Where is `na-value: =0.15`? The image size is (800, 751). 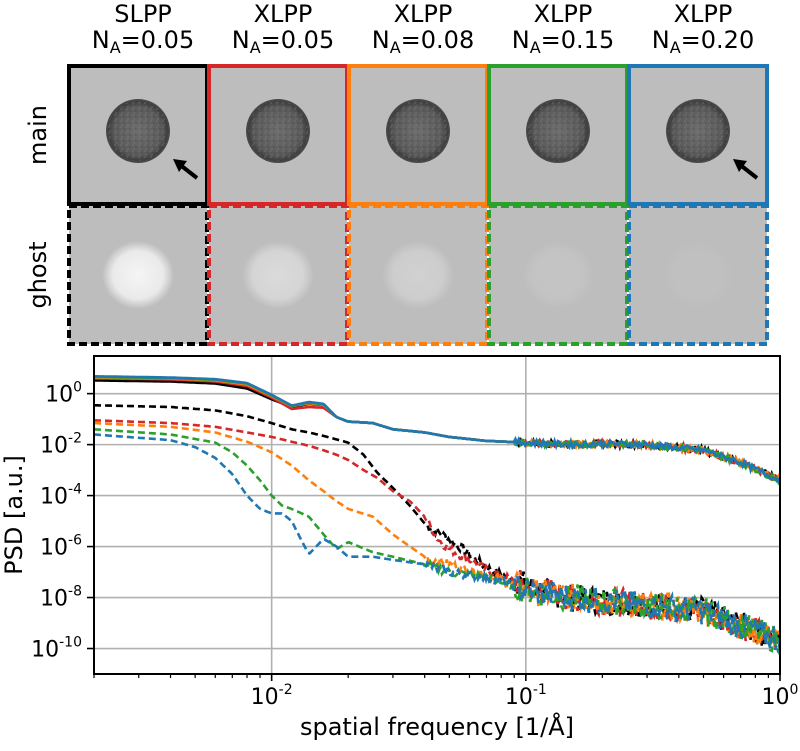 na-value: =0.15 is located at coordinates (578, 40).